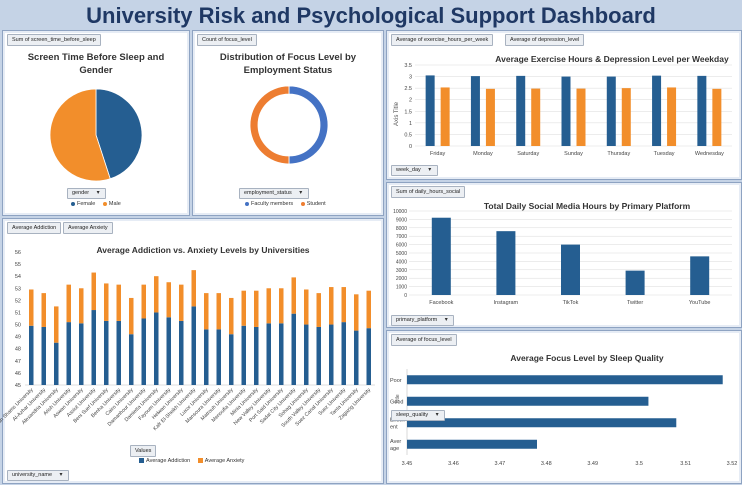 The image size is (742, 485). I want to click on x-tick-label: Wednesday, so click(709, 154).